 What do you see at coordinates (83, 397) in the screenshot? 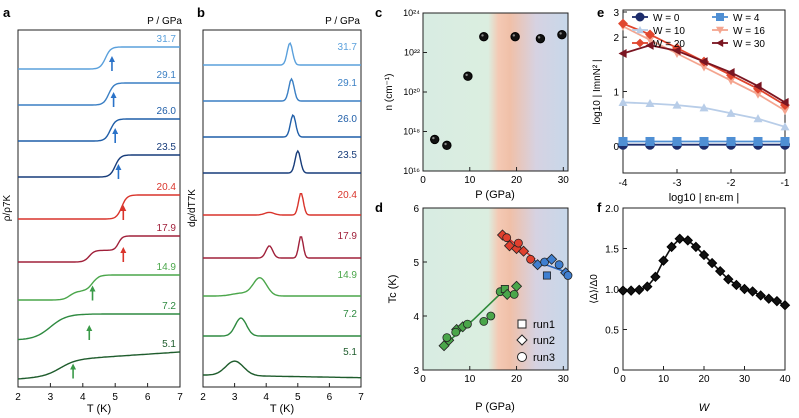
I see `panel-a-xtick-label: 4` at bounding box center [83, 397].